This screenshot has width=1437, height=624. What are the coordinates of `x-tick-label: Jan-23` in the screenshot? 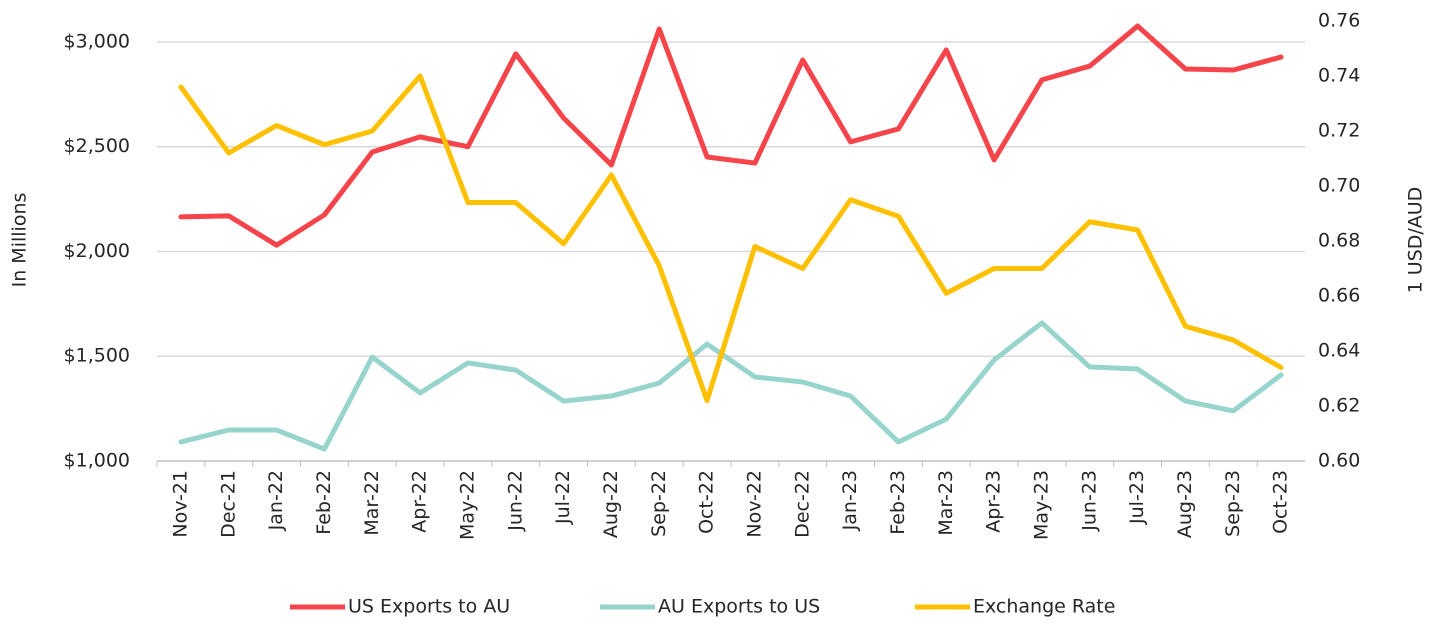 It's located at (850, 500).